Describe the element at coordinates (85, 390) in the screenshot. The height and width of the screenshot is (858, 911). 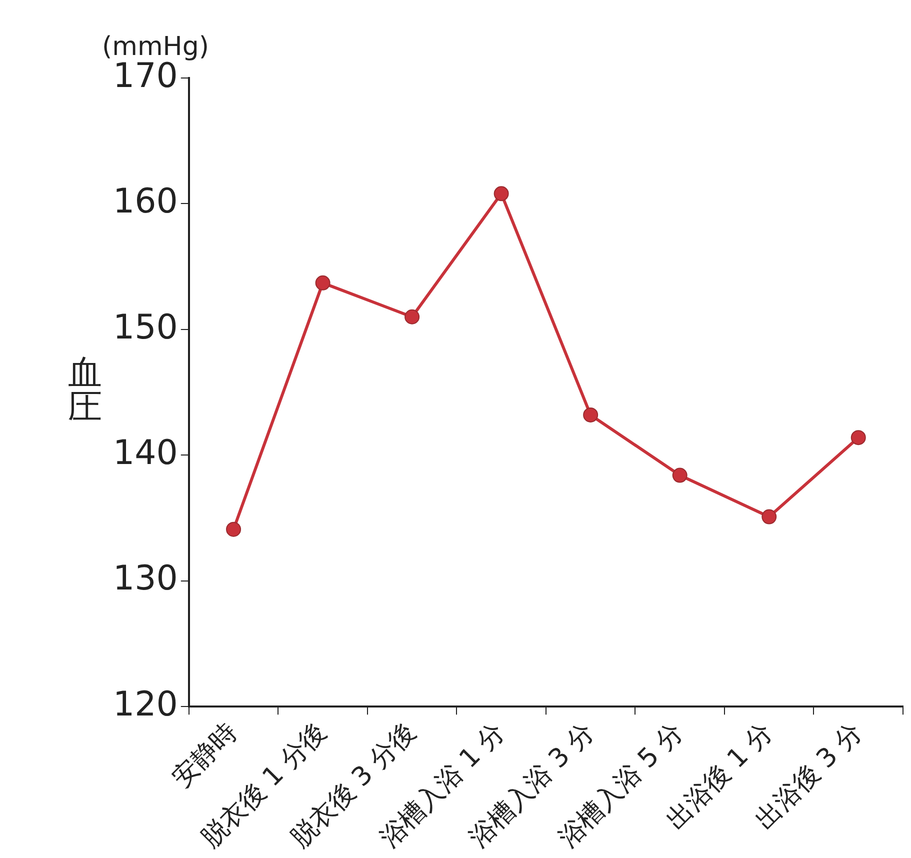
I see `y-axis-title: 血圧` at that location.